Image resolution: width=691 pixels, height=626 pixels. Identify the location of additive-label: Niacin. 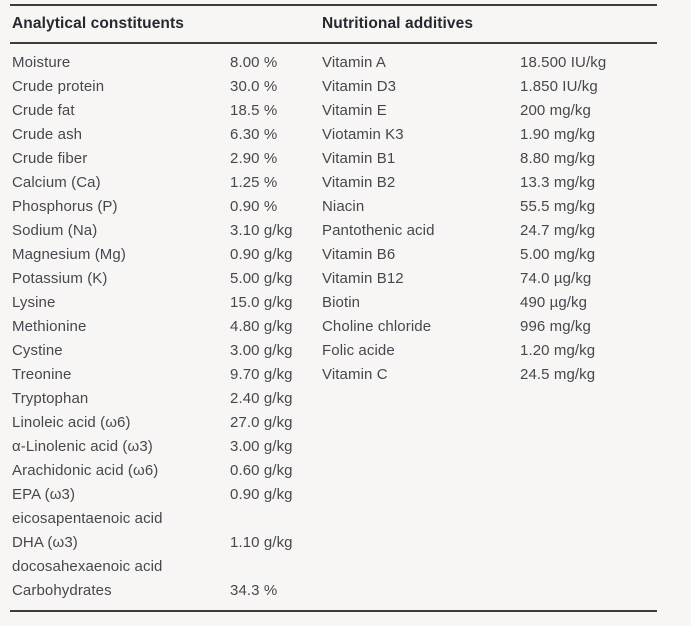
(343, 206).